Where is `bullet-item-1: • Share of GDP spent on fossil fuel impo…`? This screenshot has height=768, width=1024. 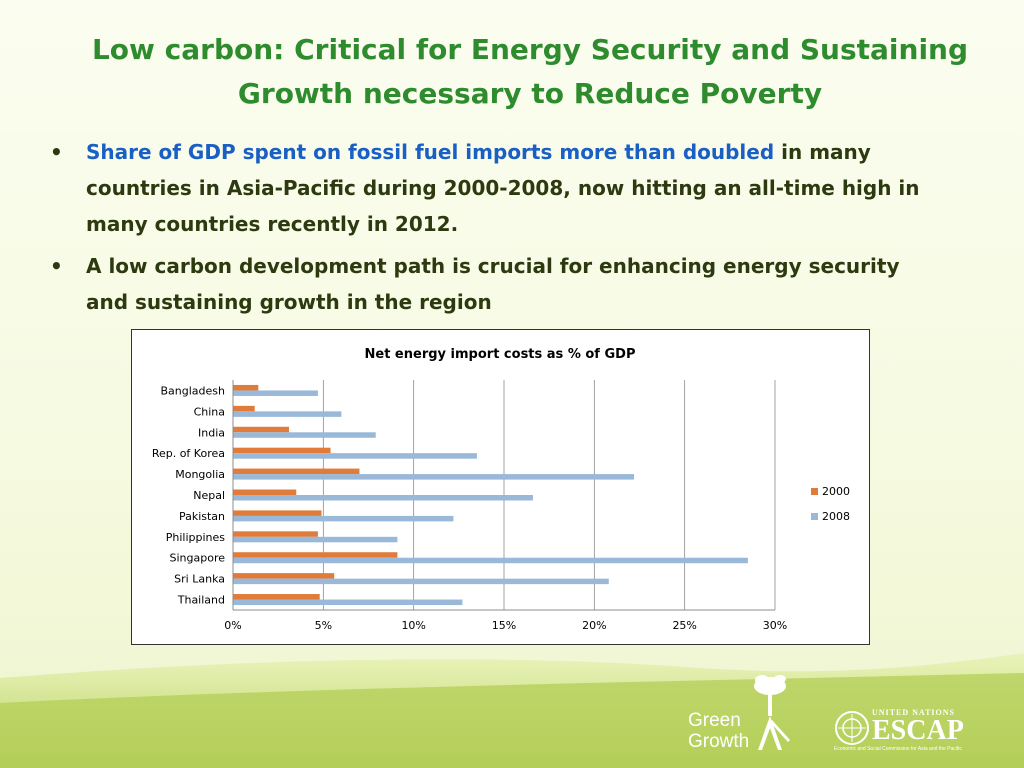
bullet-item-1: • Share of GDP spent on fossil fuel impo… is located at coordinates (498, 188).